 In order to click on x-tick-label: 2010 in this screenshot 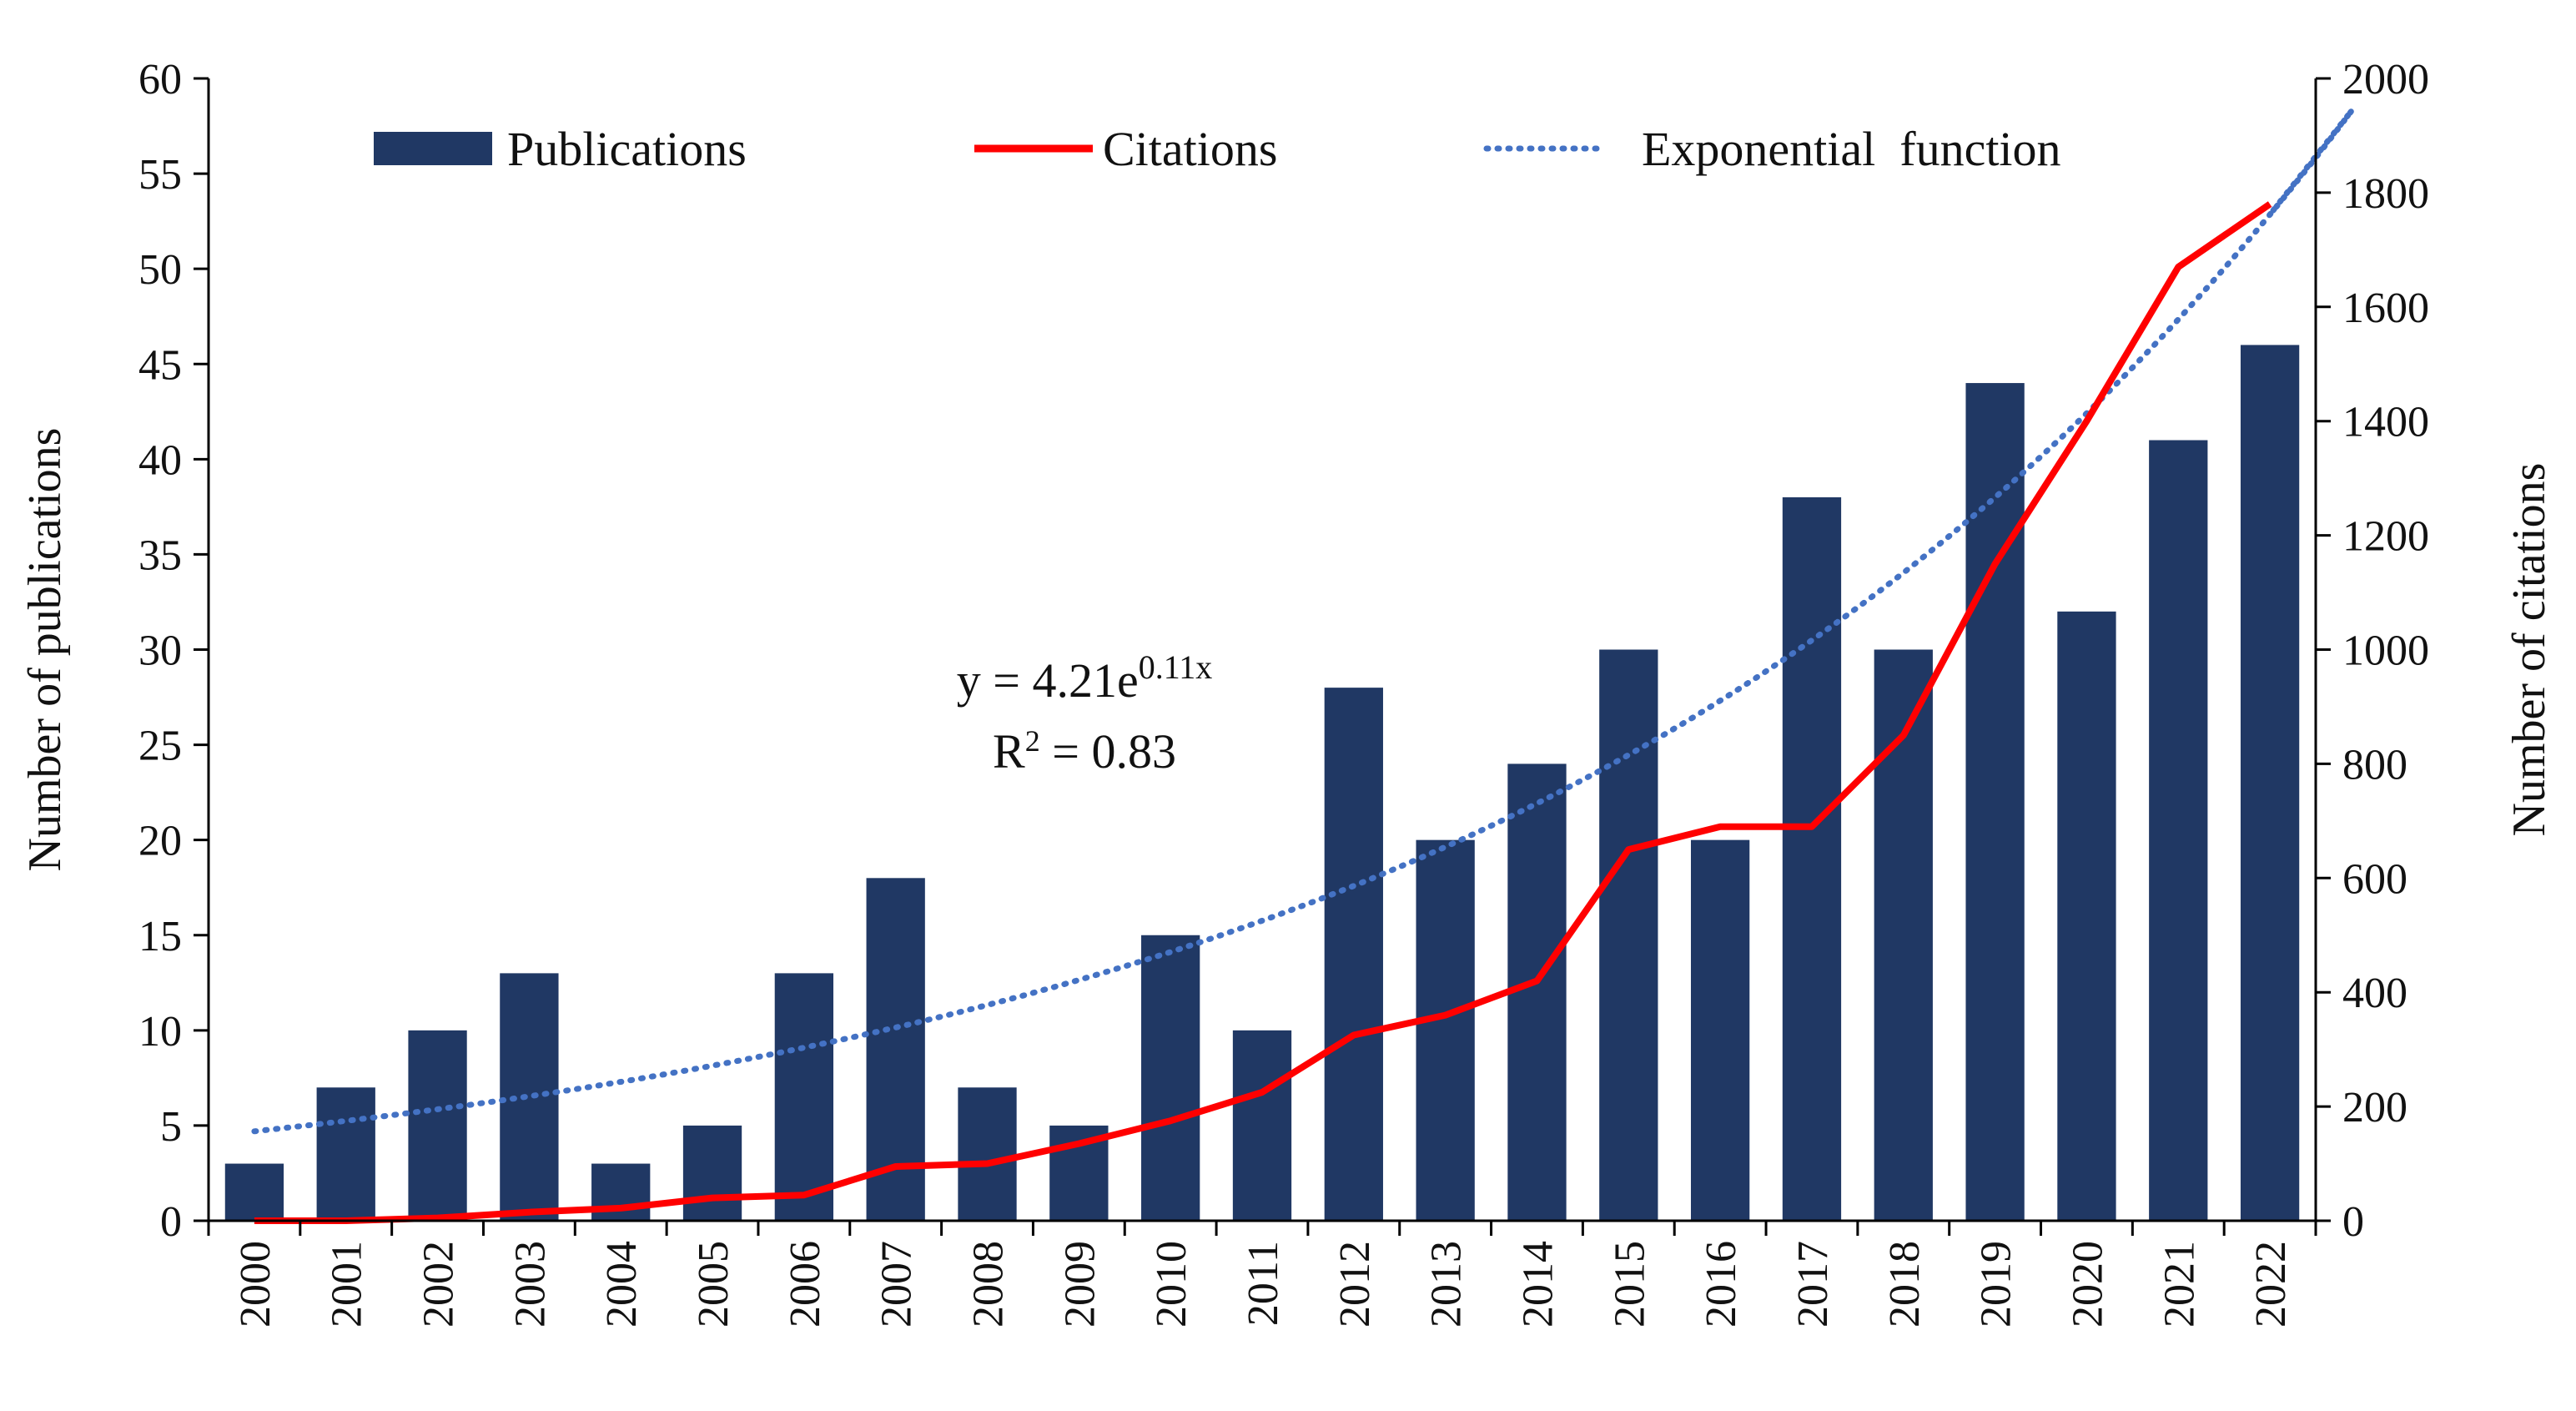, I will do `click(1171, 1284)`.